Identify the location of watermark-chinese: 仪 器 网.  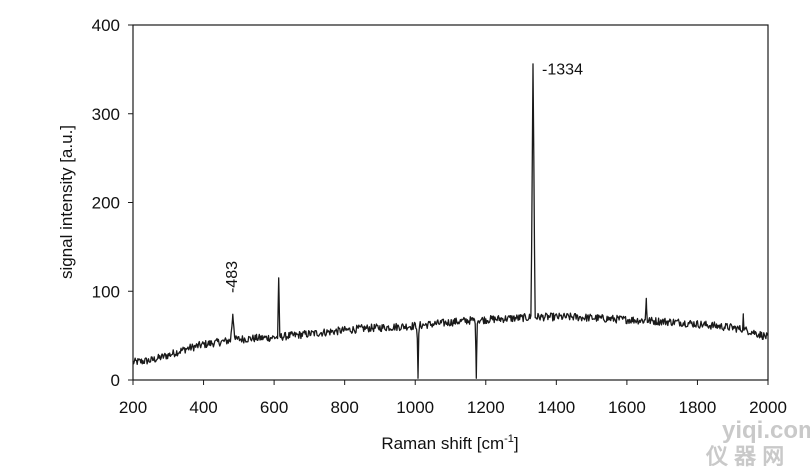
(744, 455).